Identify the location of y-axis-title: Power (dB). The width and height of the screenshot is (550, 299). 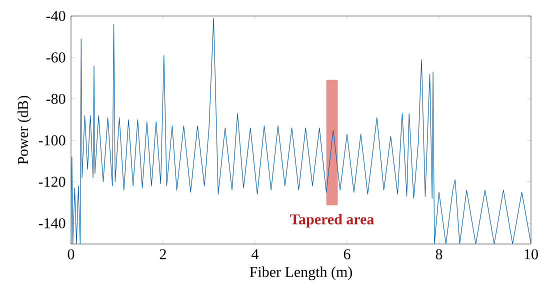
(25, 130).